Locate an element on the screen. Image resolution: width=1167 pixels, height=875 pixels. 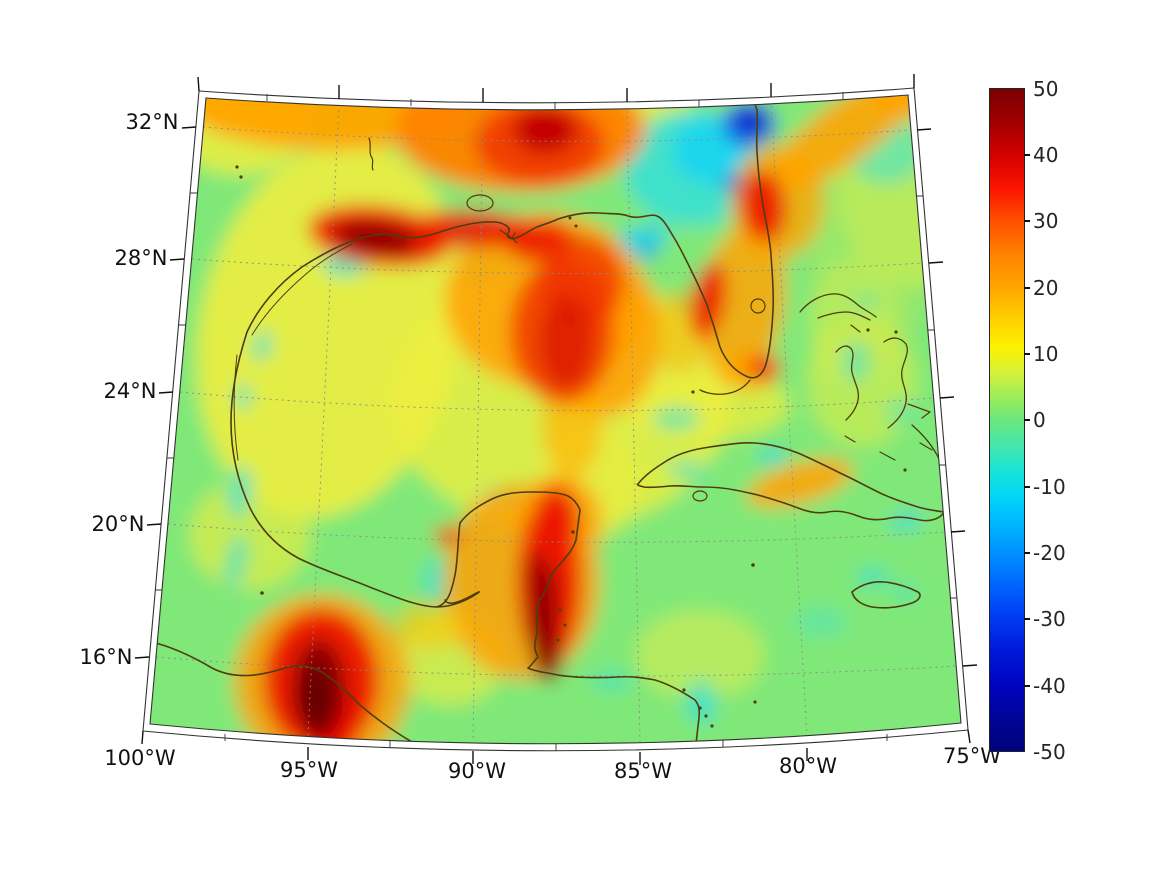
lat-tick-label: 20°N is located at coordinates (118, 524).